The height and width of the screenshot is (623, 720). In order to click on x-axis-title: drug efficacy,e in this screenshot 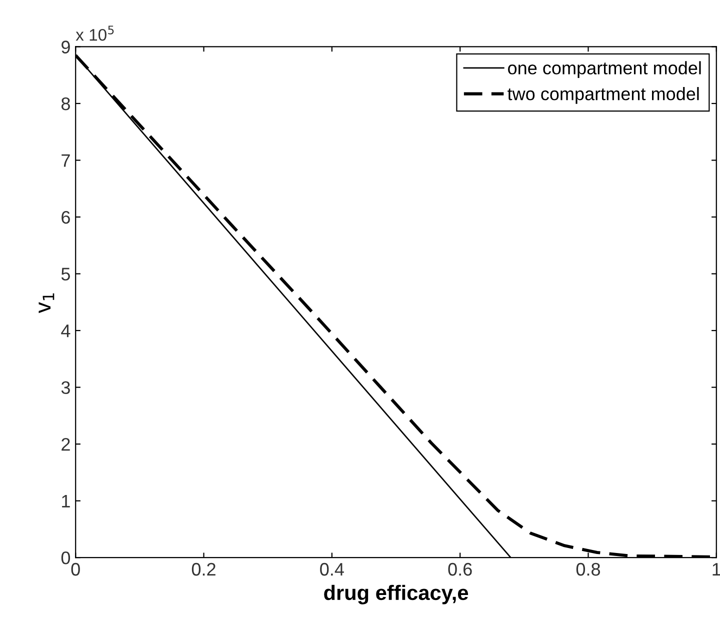, I will do `click(396, 594)`.